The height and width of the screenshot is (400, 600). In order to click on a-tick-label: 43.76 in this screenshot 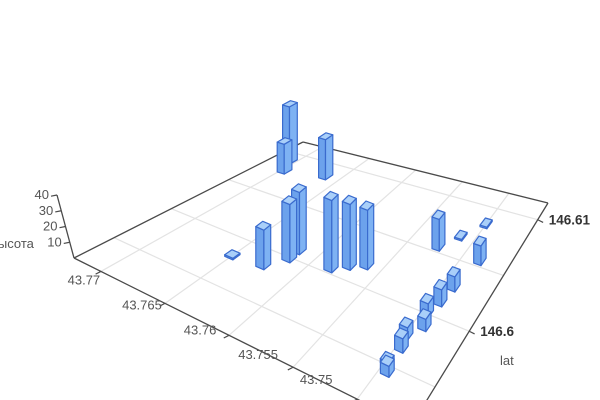, I will do `click(200, 329)`.